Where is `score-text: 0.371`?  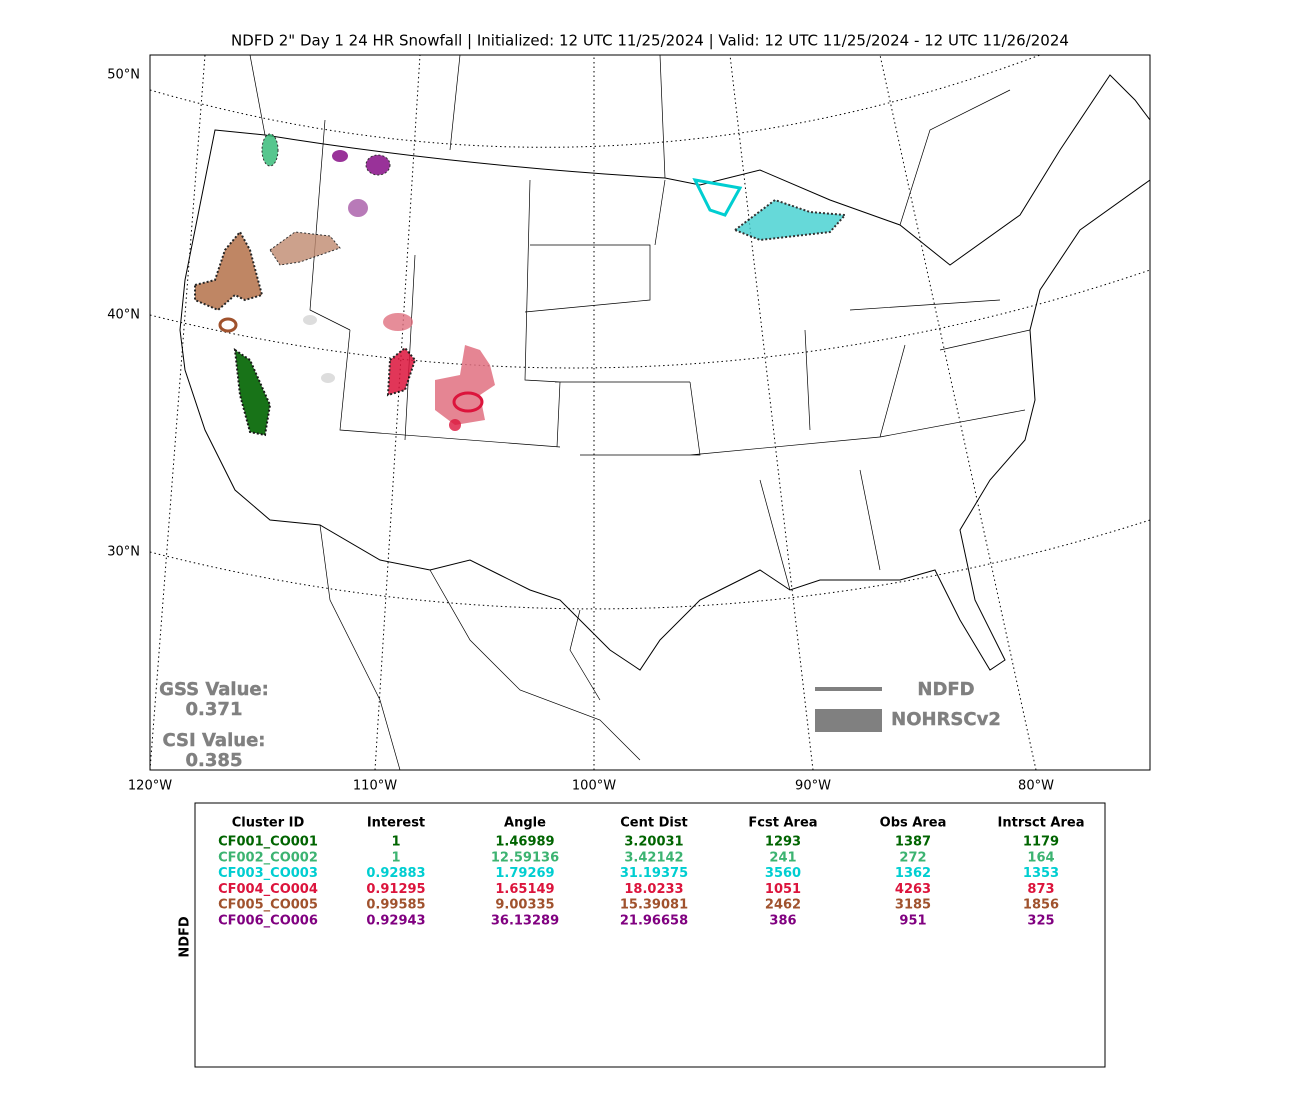 score-text: 0.371 is located at coordinates (214, 709).